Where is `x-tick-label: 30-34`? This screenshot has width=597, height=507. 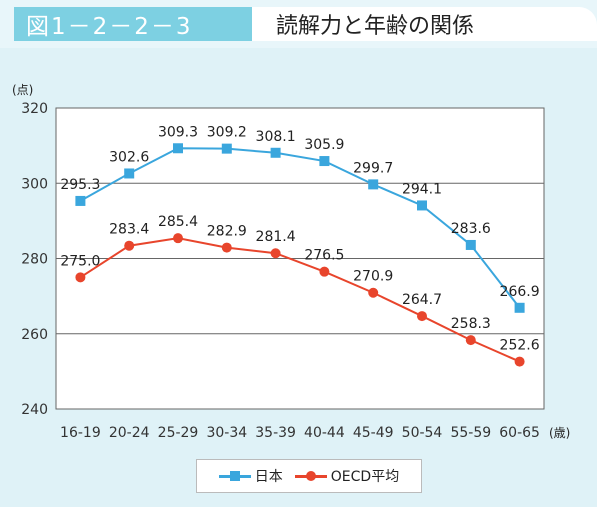
x-tick-label: 30-34 is located at coordinates (226, 433).